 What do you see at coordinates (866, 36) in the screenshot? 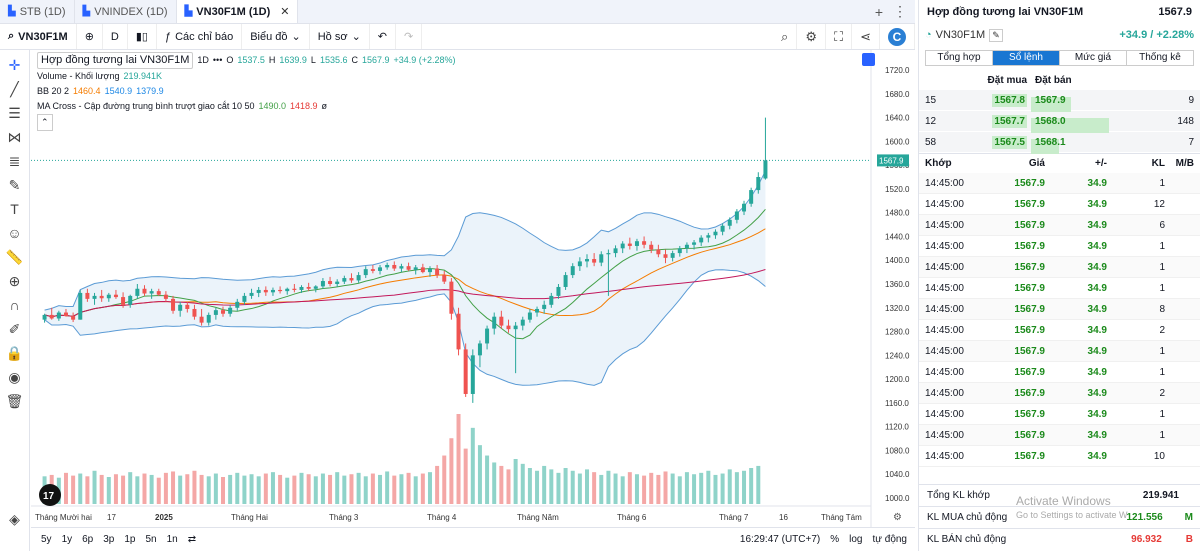
I see `share-button: ⋖` at bounding box center [866, 36].